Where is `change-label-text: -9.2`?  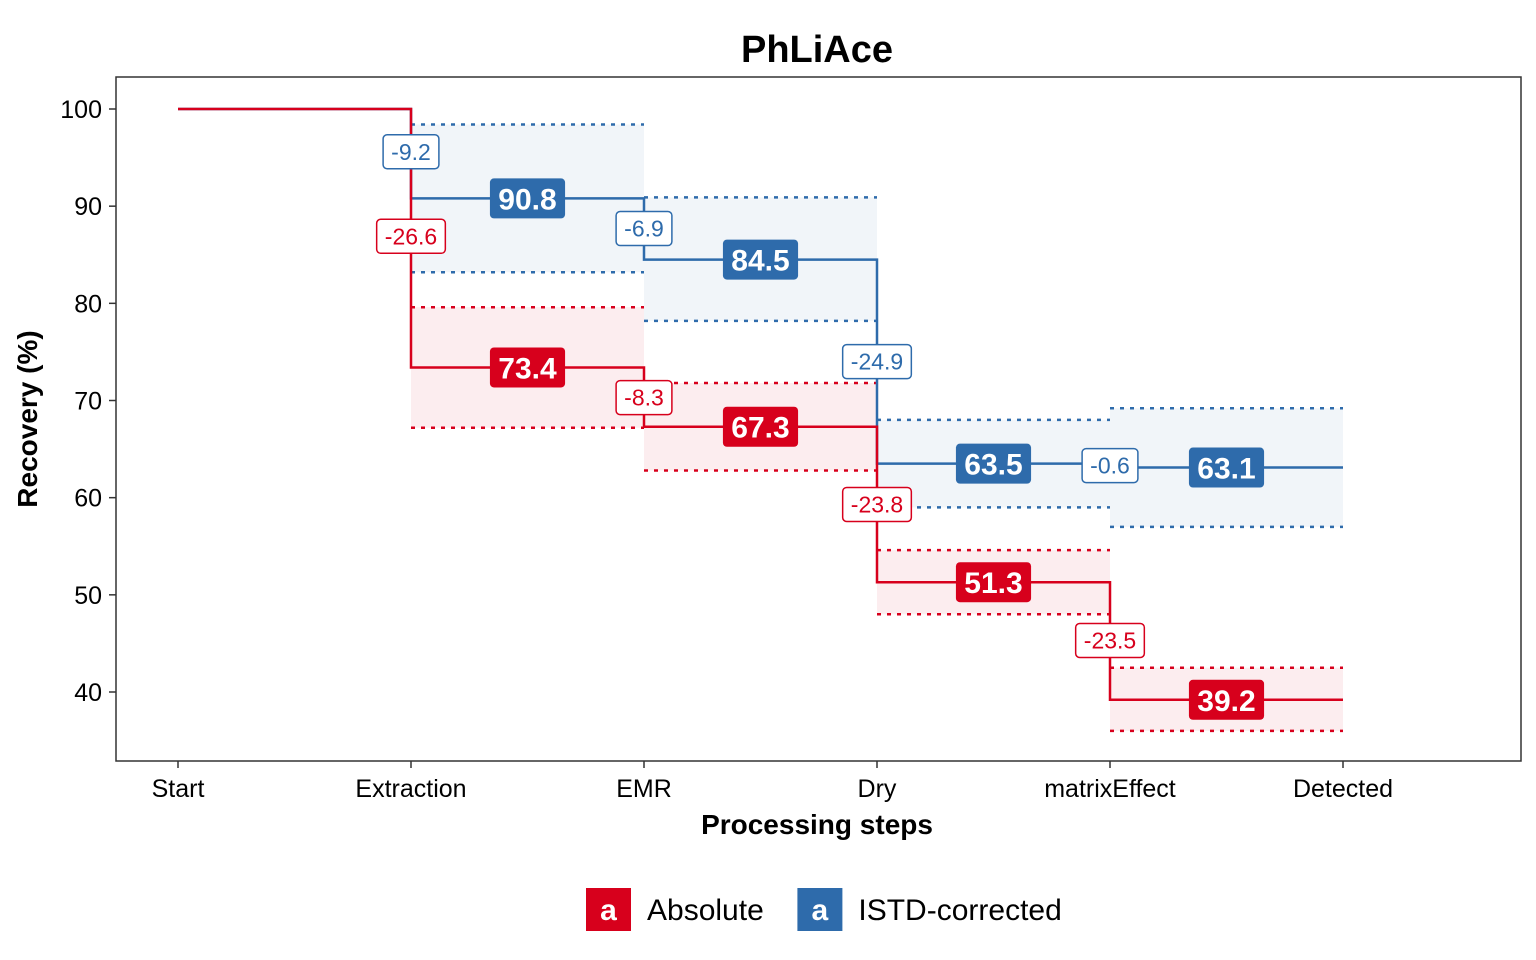
change-label-text: -9.2 is located at coordinates (411, 152).